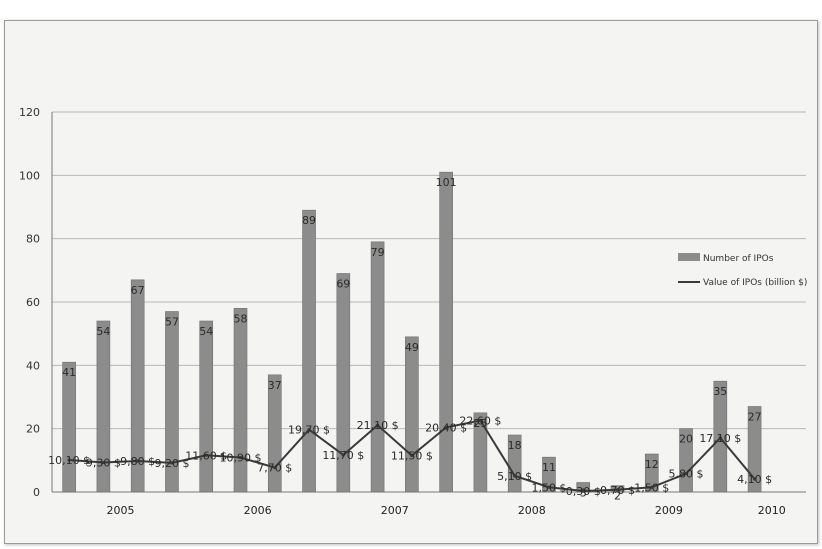 Image resolution: width=822 pixels, height=549 pixels. Describe the element at coordinates (172, 322) in the screenshot. I see `bar-value-label: 57` at that location.